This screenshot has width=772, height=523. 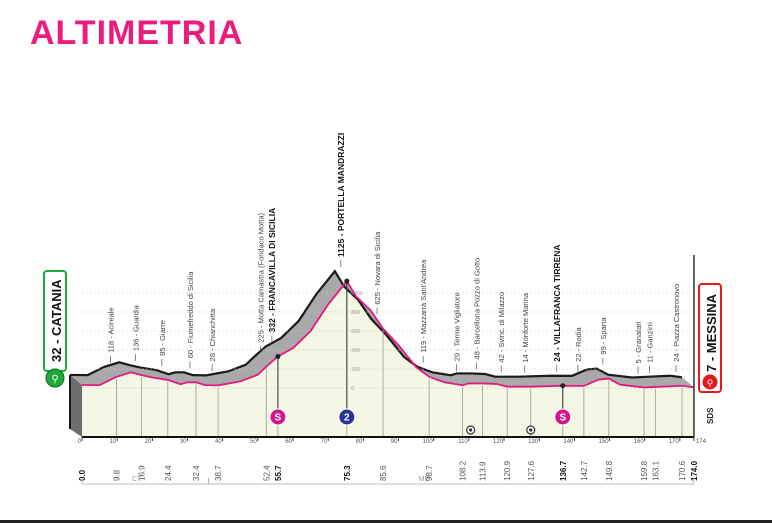 What do you see at coordinates (377, 268) in the screenshot?
I see `waypoint-label: 625 - Novara di Sicilia` at bounding box center [377, 268].